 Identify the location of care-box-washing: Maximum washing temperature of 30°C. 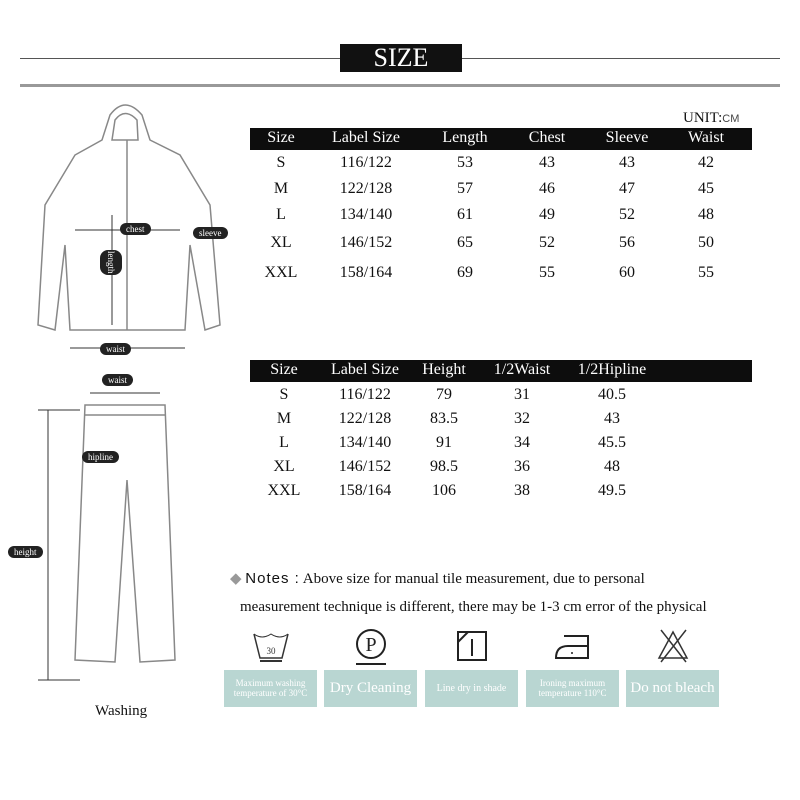
(270, 688).